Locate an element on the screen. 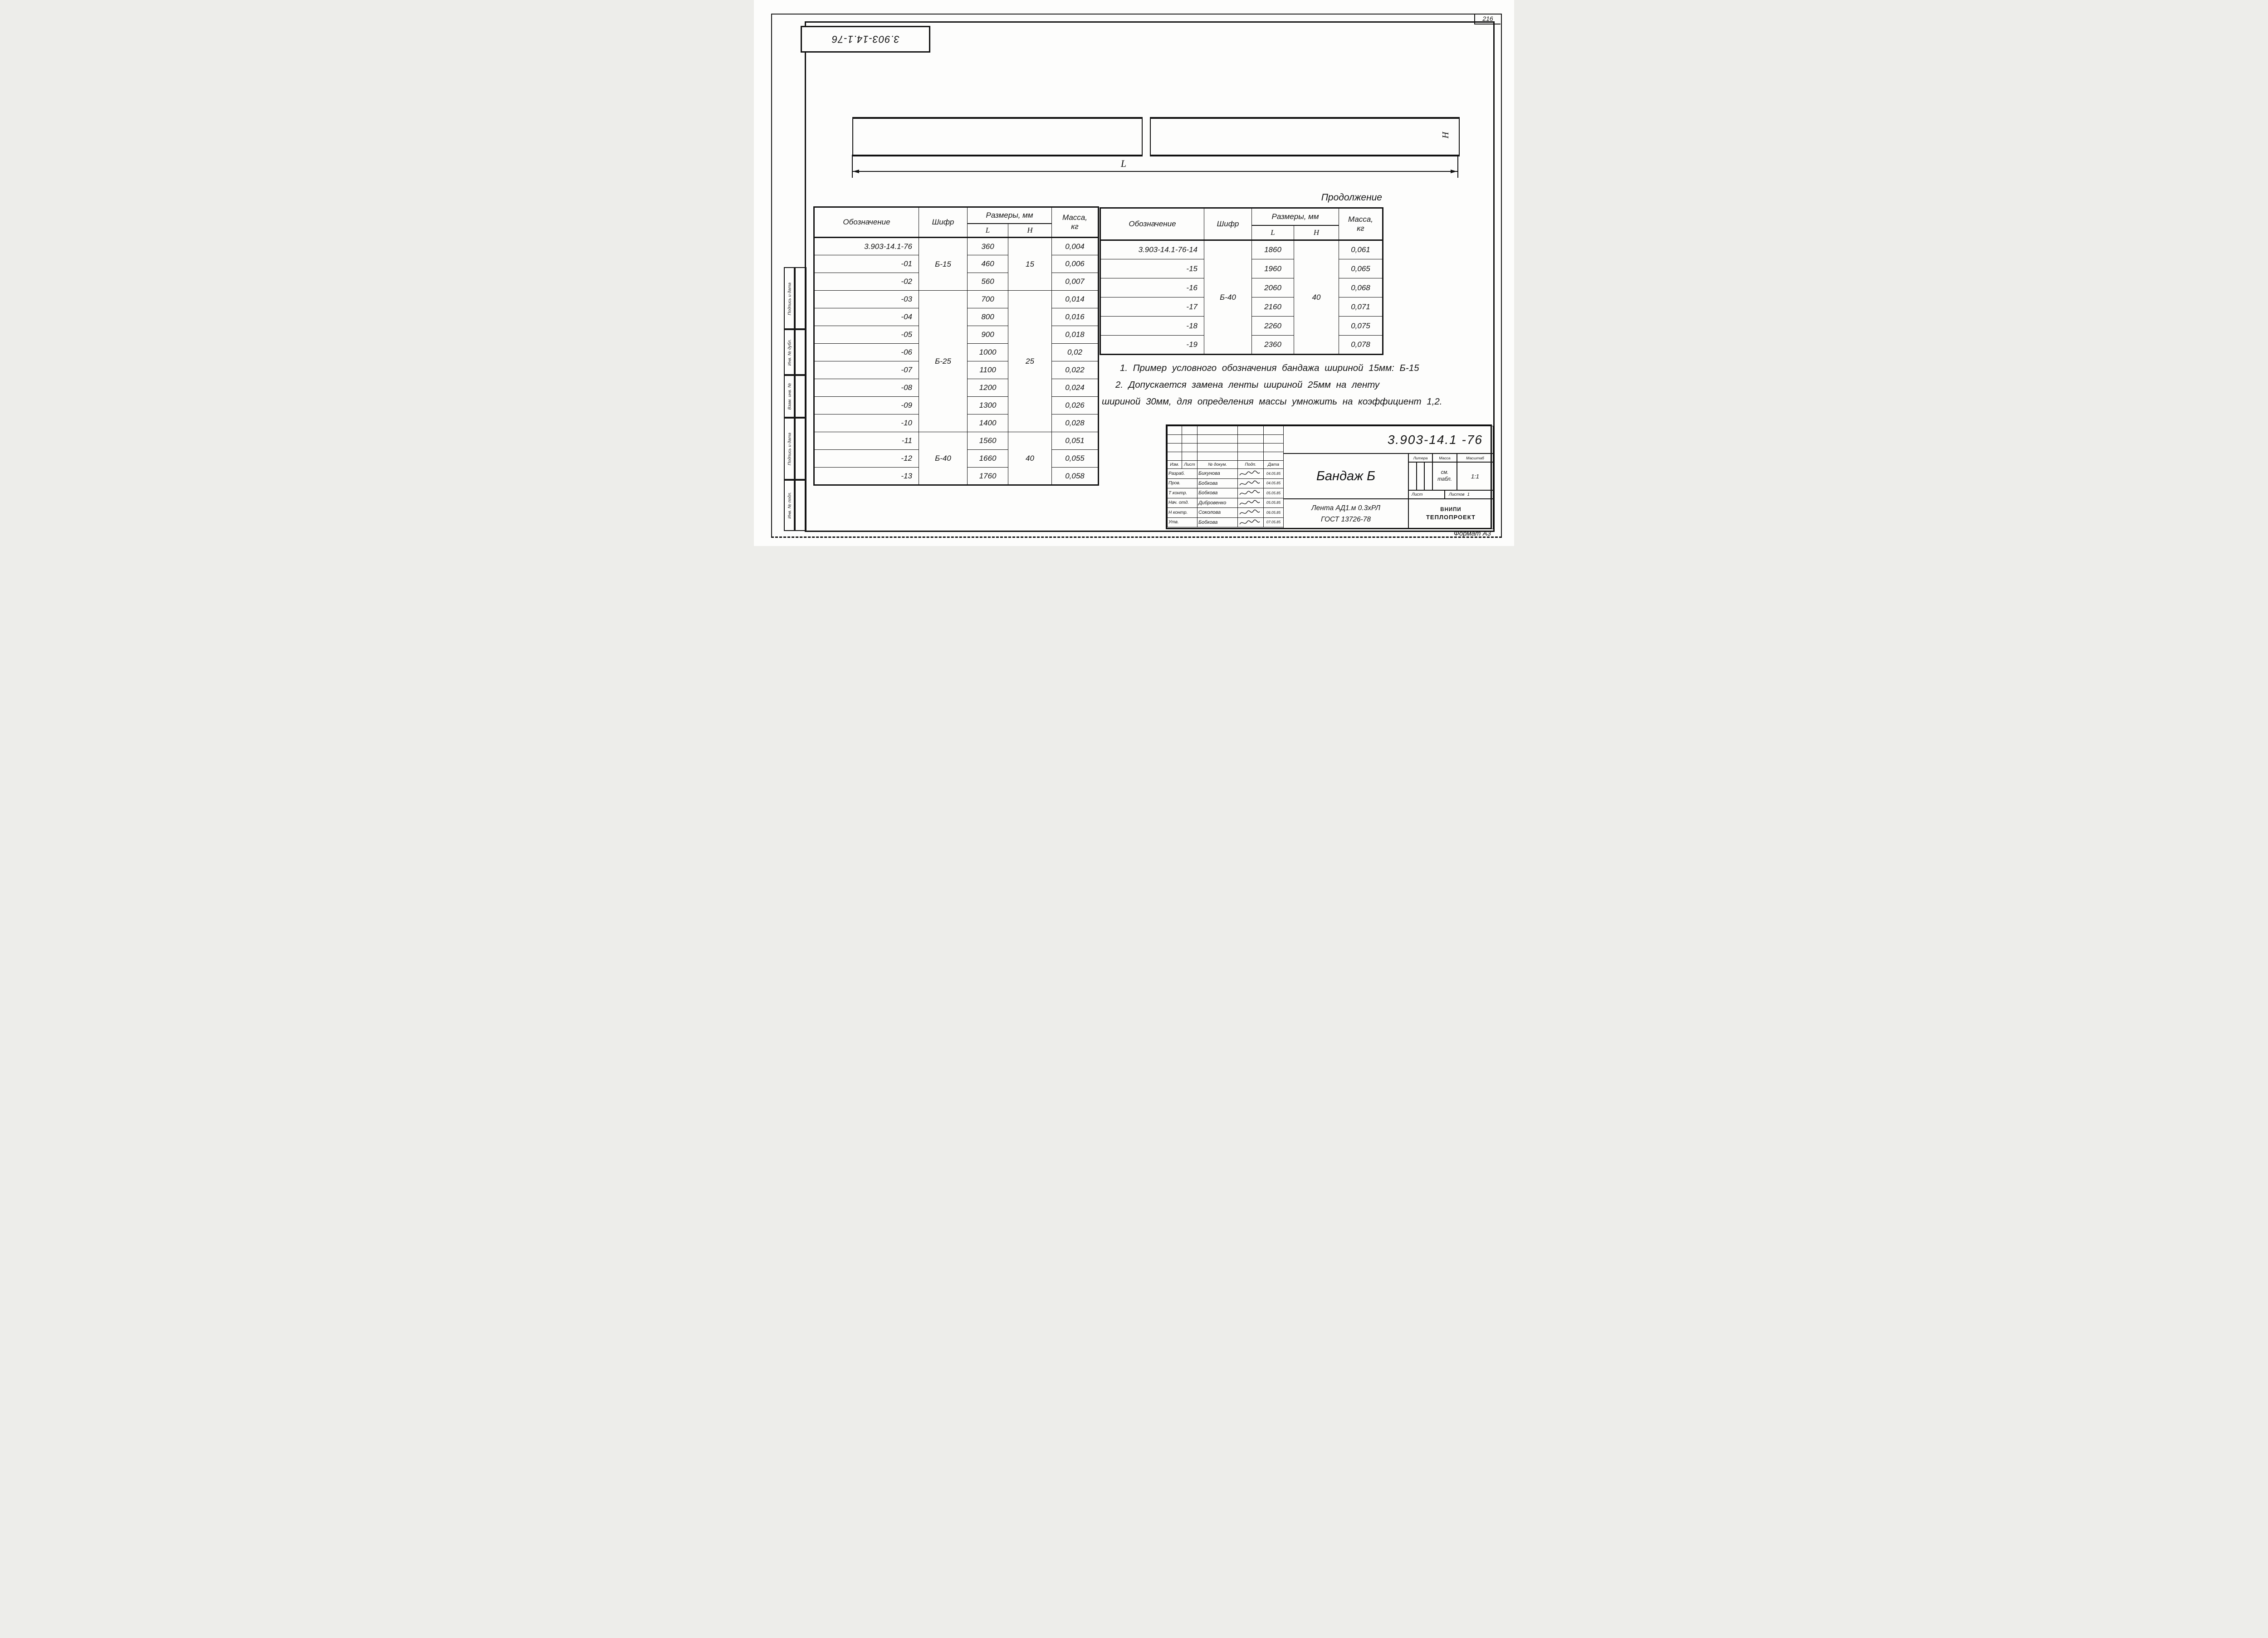 This screenshot has width=2268, height=1638. table-row: 3.903-14.1-76-14 Б-40 1860 40 0,061 is located at coordinates (1242, 297).